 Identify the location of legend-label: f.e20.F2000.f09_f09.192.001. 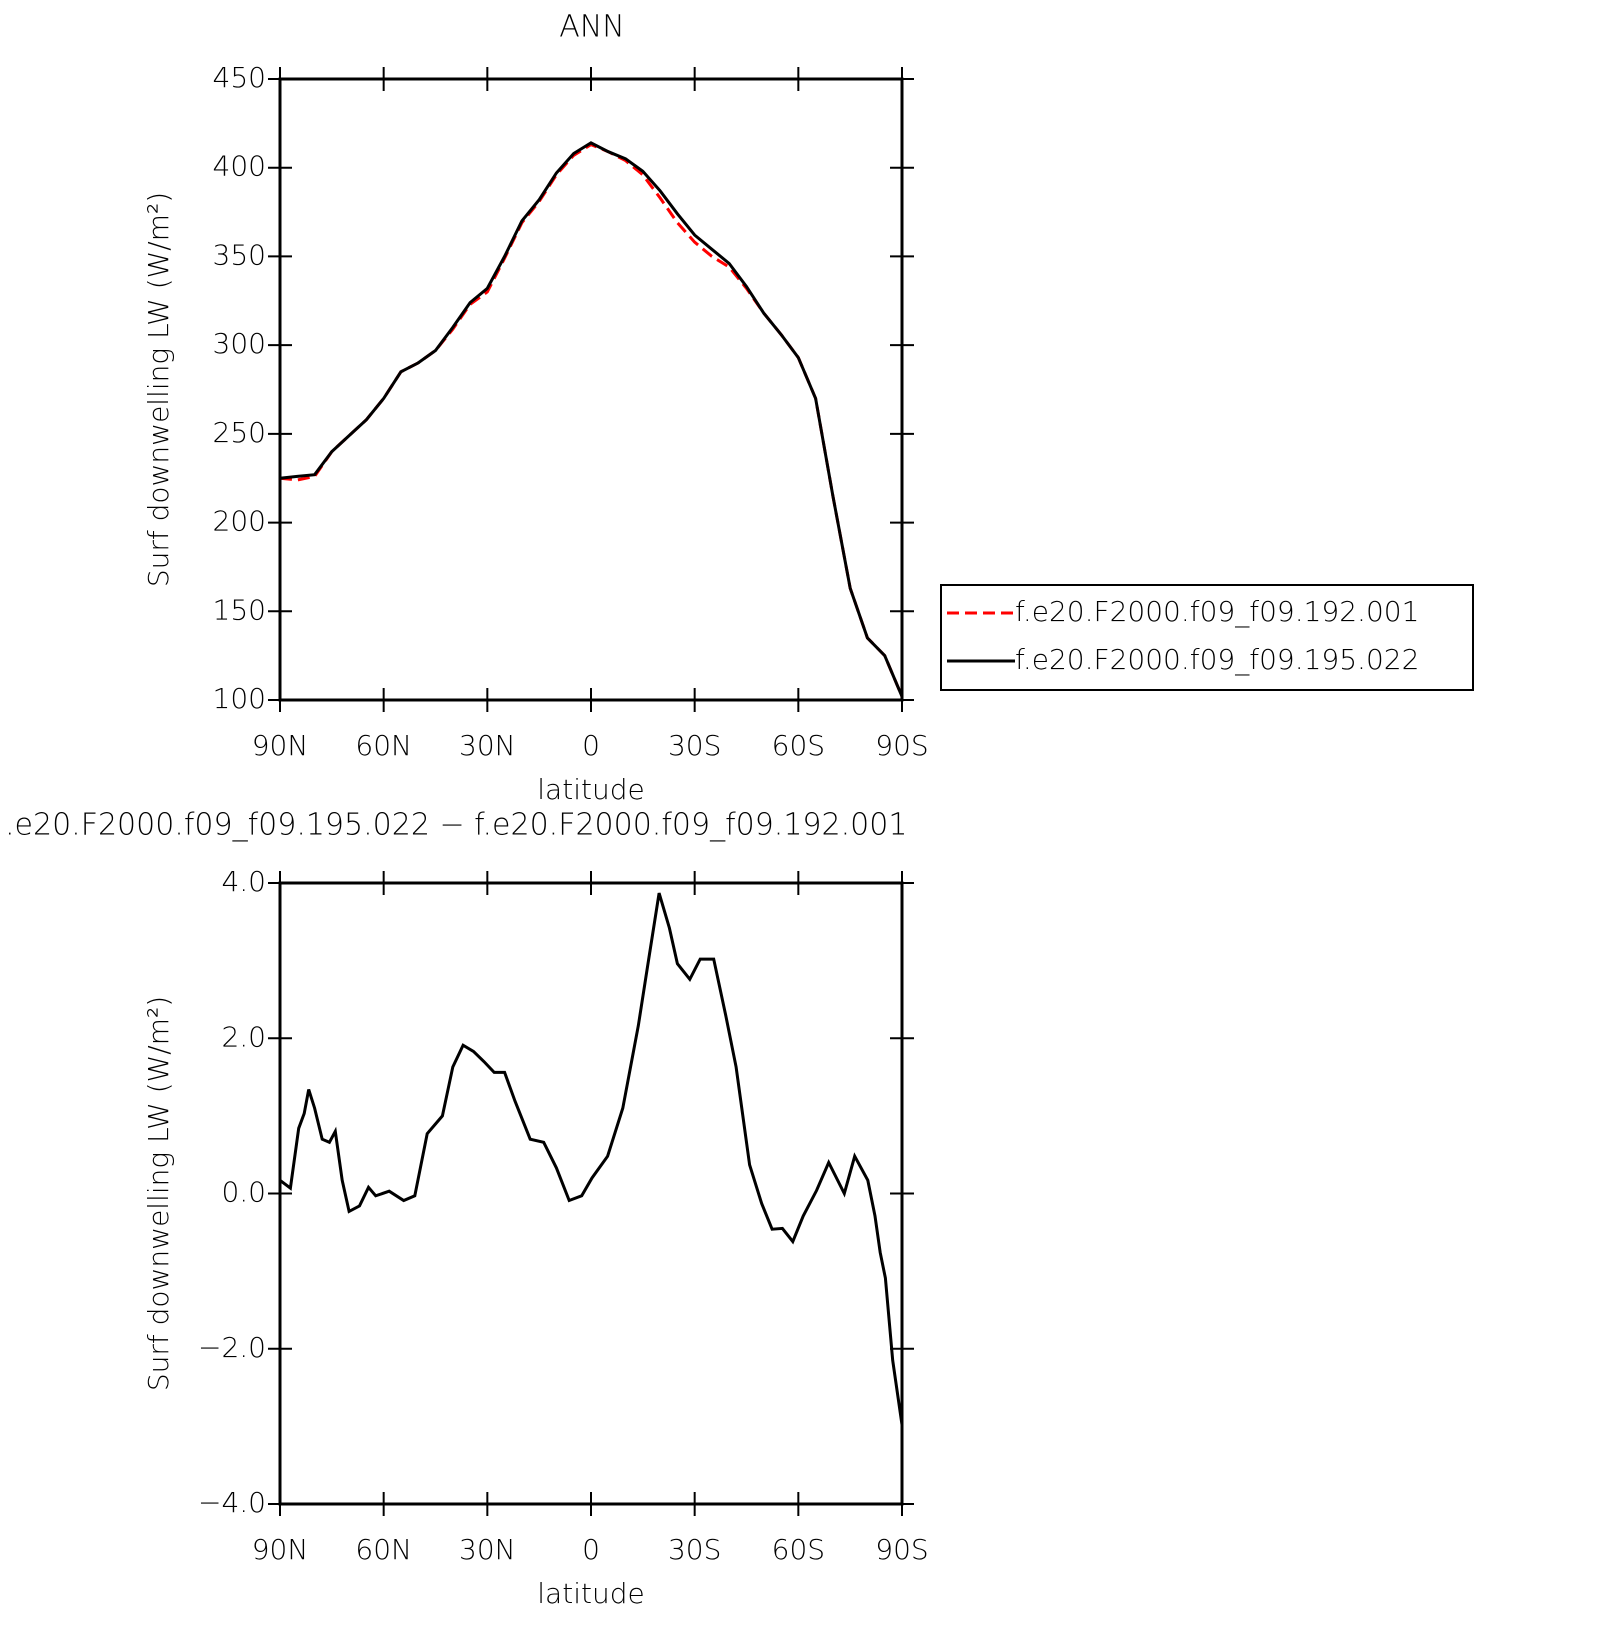
(1217, 612).